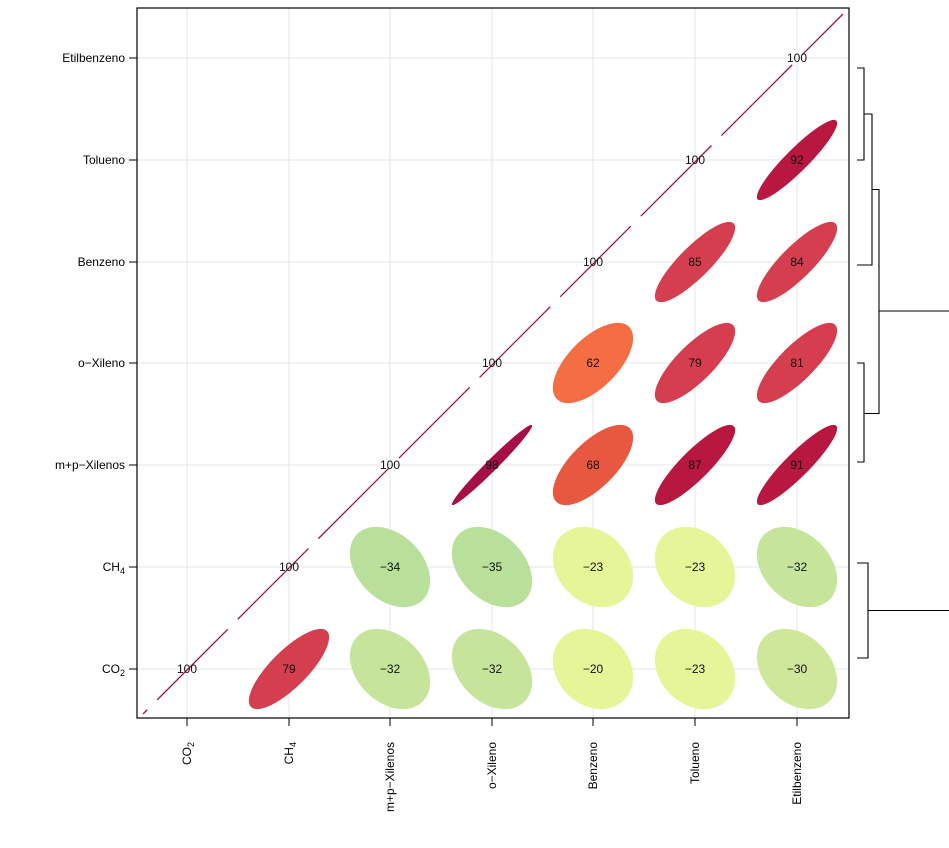 Image resolution: width=949 pixels, height=848 pixels. I want to click on correlation-ellipse-ch4-tolueno, so click(695, 567).